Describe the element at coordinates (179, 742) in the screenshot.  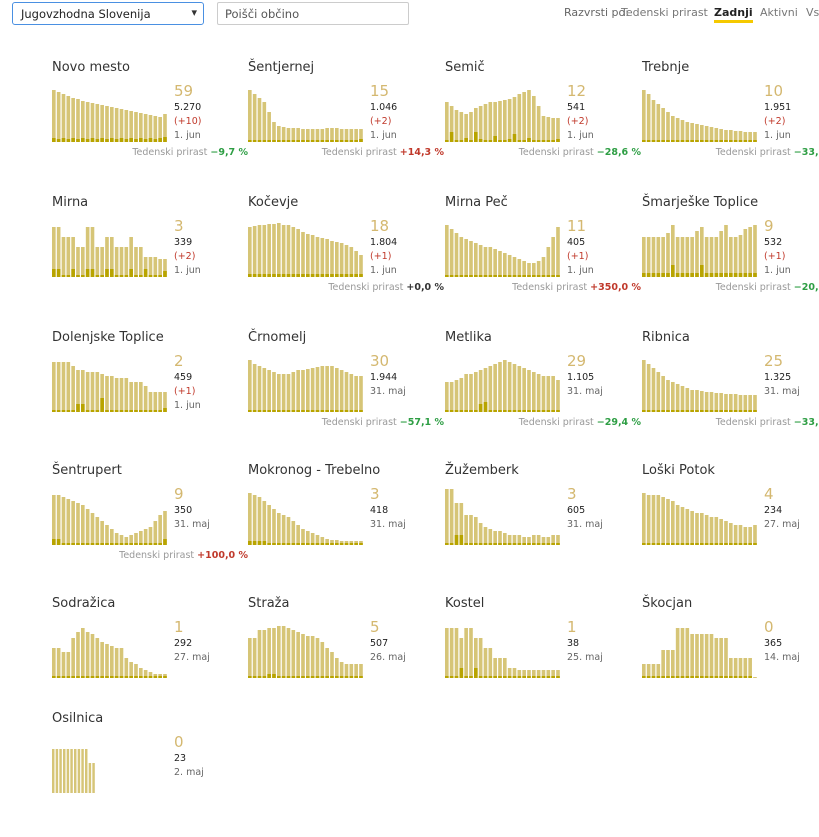
I see `latest-value: 0` at that location.